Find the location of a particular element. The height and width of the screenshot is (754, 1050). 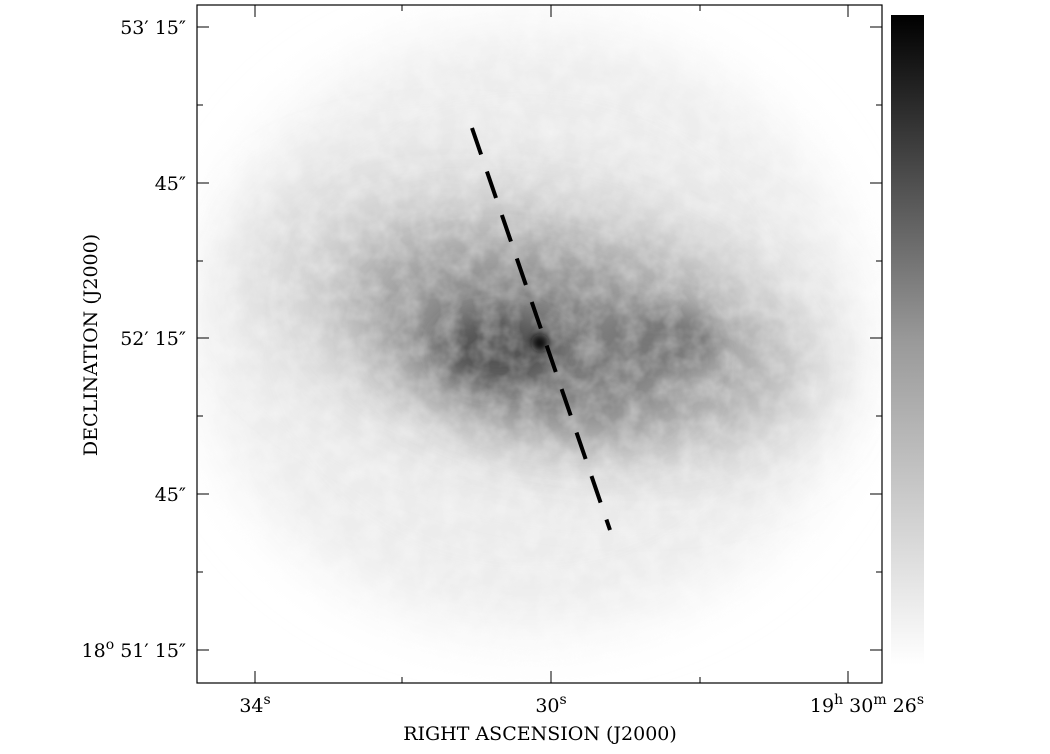

superscript: o is located at coordinates (110, 645).